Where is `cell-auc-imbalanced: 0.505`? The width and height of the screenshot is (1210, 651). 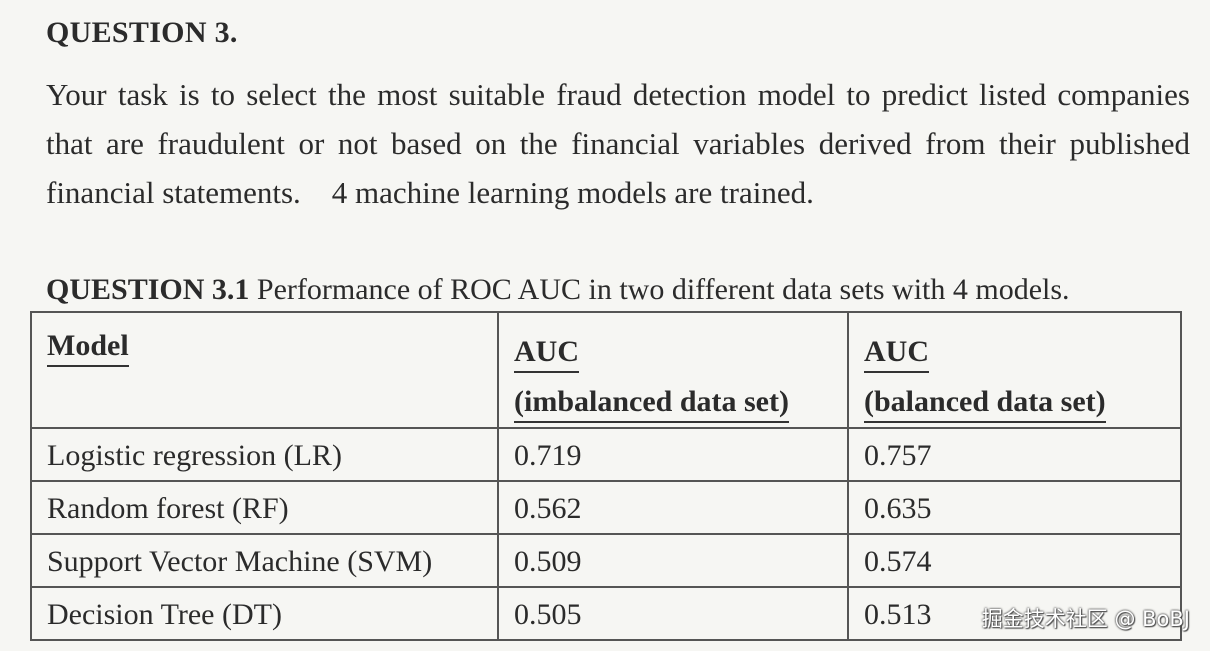
cell-auc-imbalanced: 0.505 is located at coordinates (673, 613).